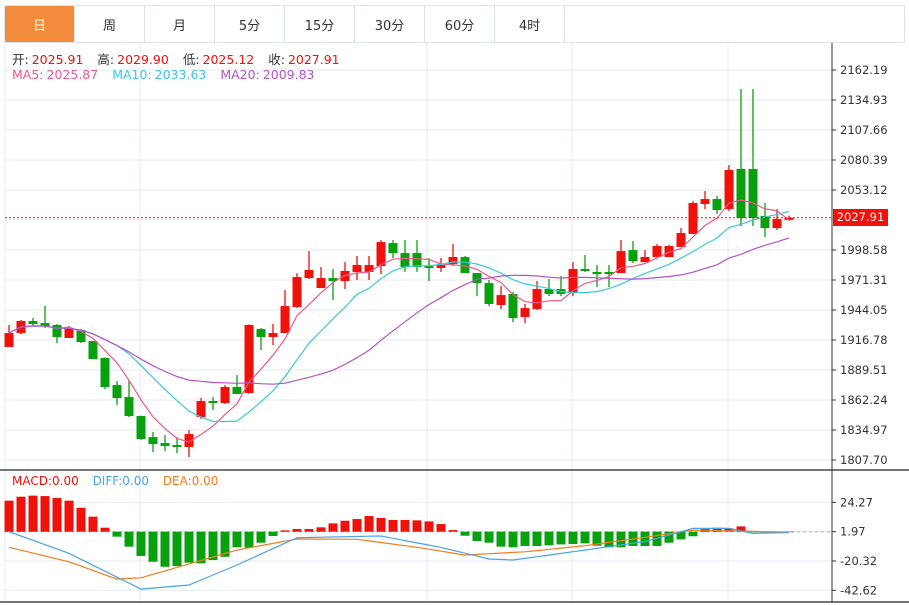  Describe the element at coordinates (853, 532) in the screenshot. I see `macd-y-tick-label: 1.97` at that location.